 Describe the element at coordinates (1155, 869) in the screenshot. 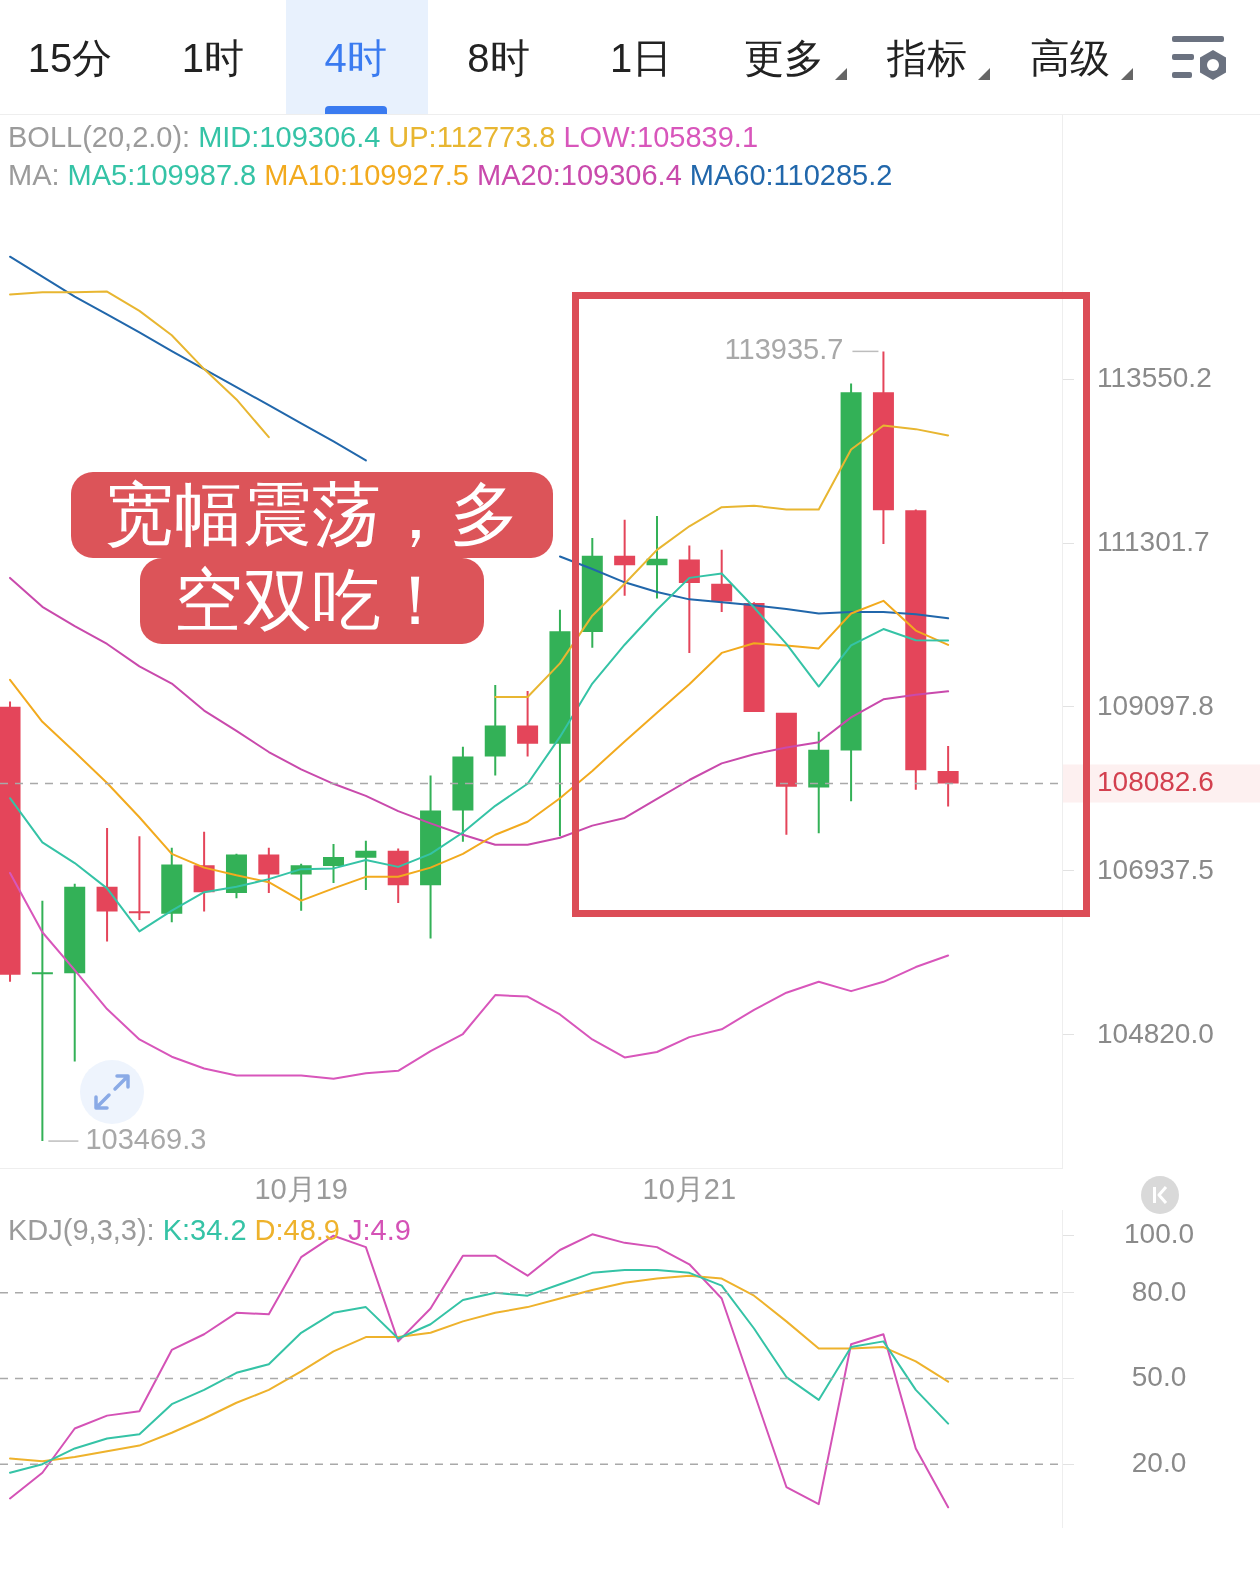

I see `y-tick-label: 106937.5` at that location.